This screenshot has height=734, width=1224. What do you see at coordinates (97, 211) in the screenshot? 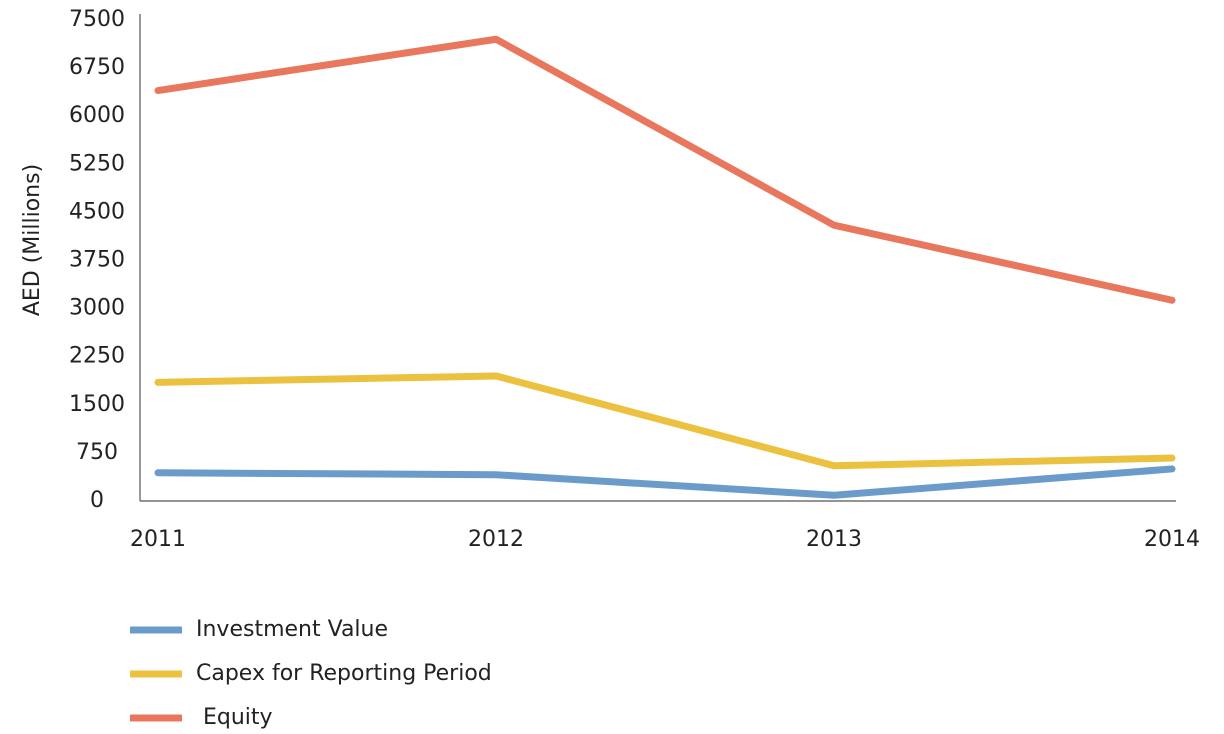
I see `y-tick-label: 4500` at bounding box center [97, 211].